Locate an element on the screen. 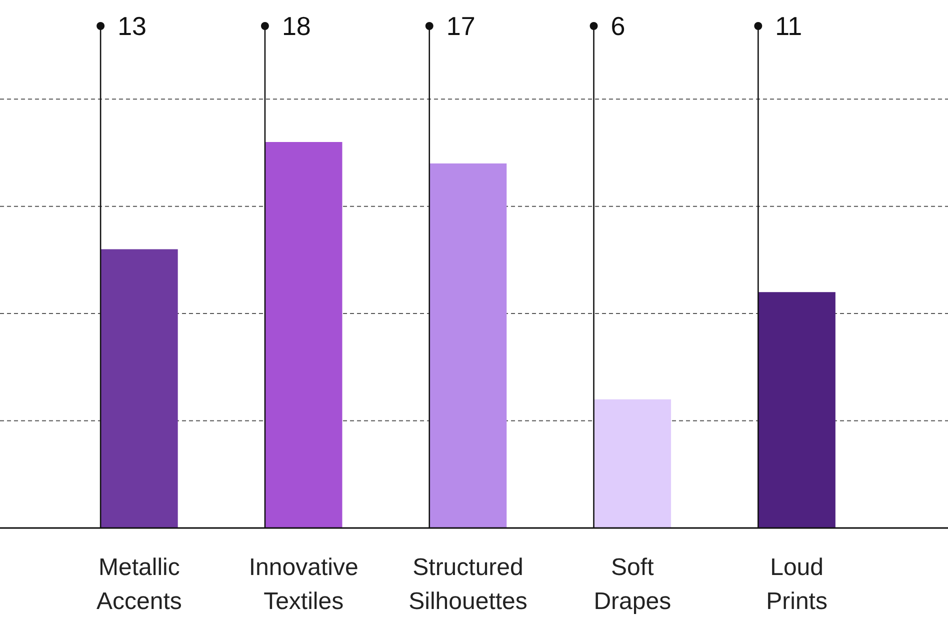 The image size is (948, 618). data-label: 11 is located at coordinates (788, 26).